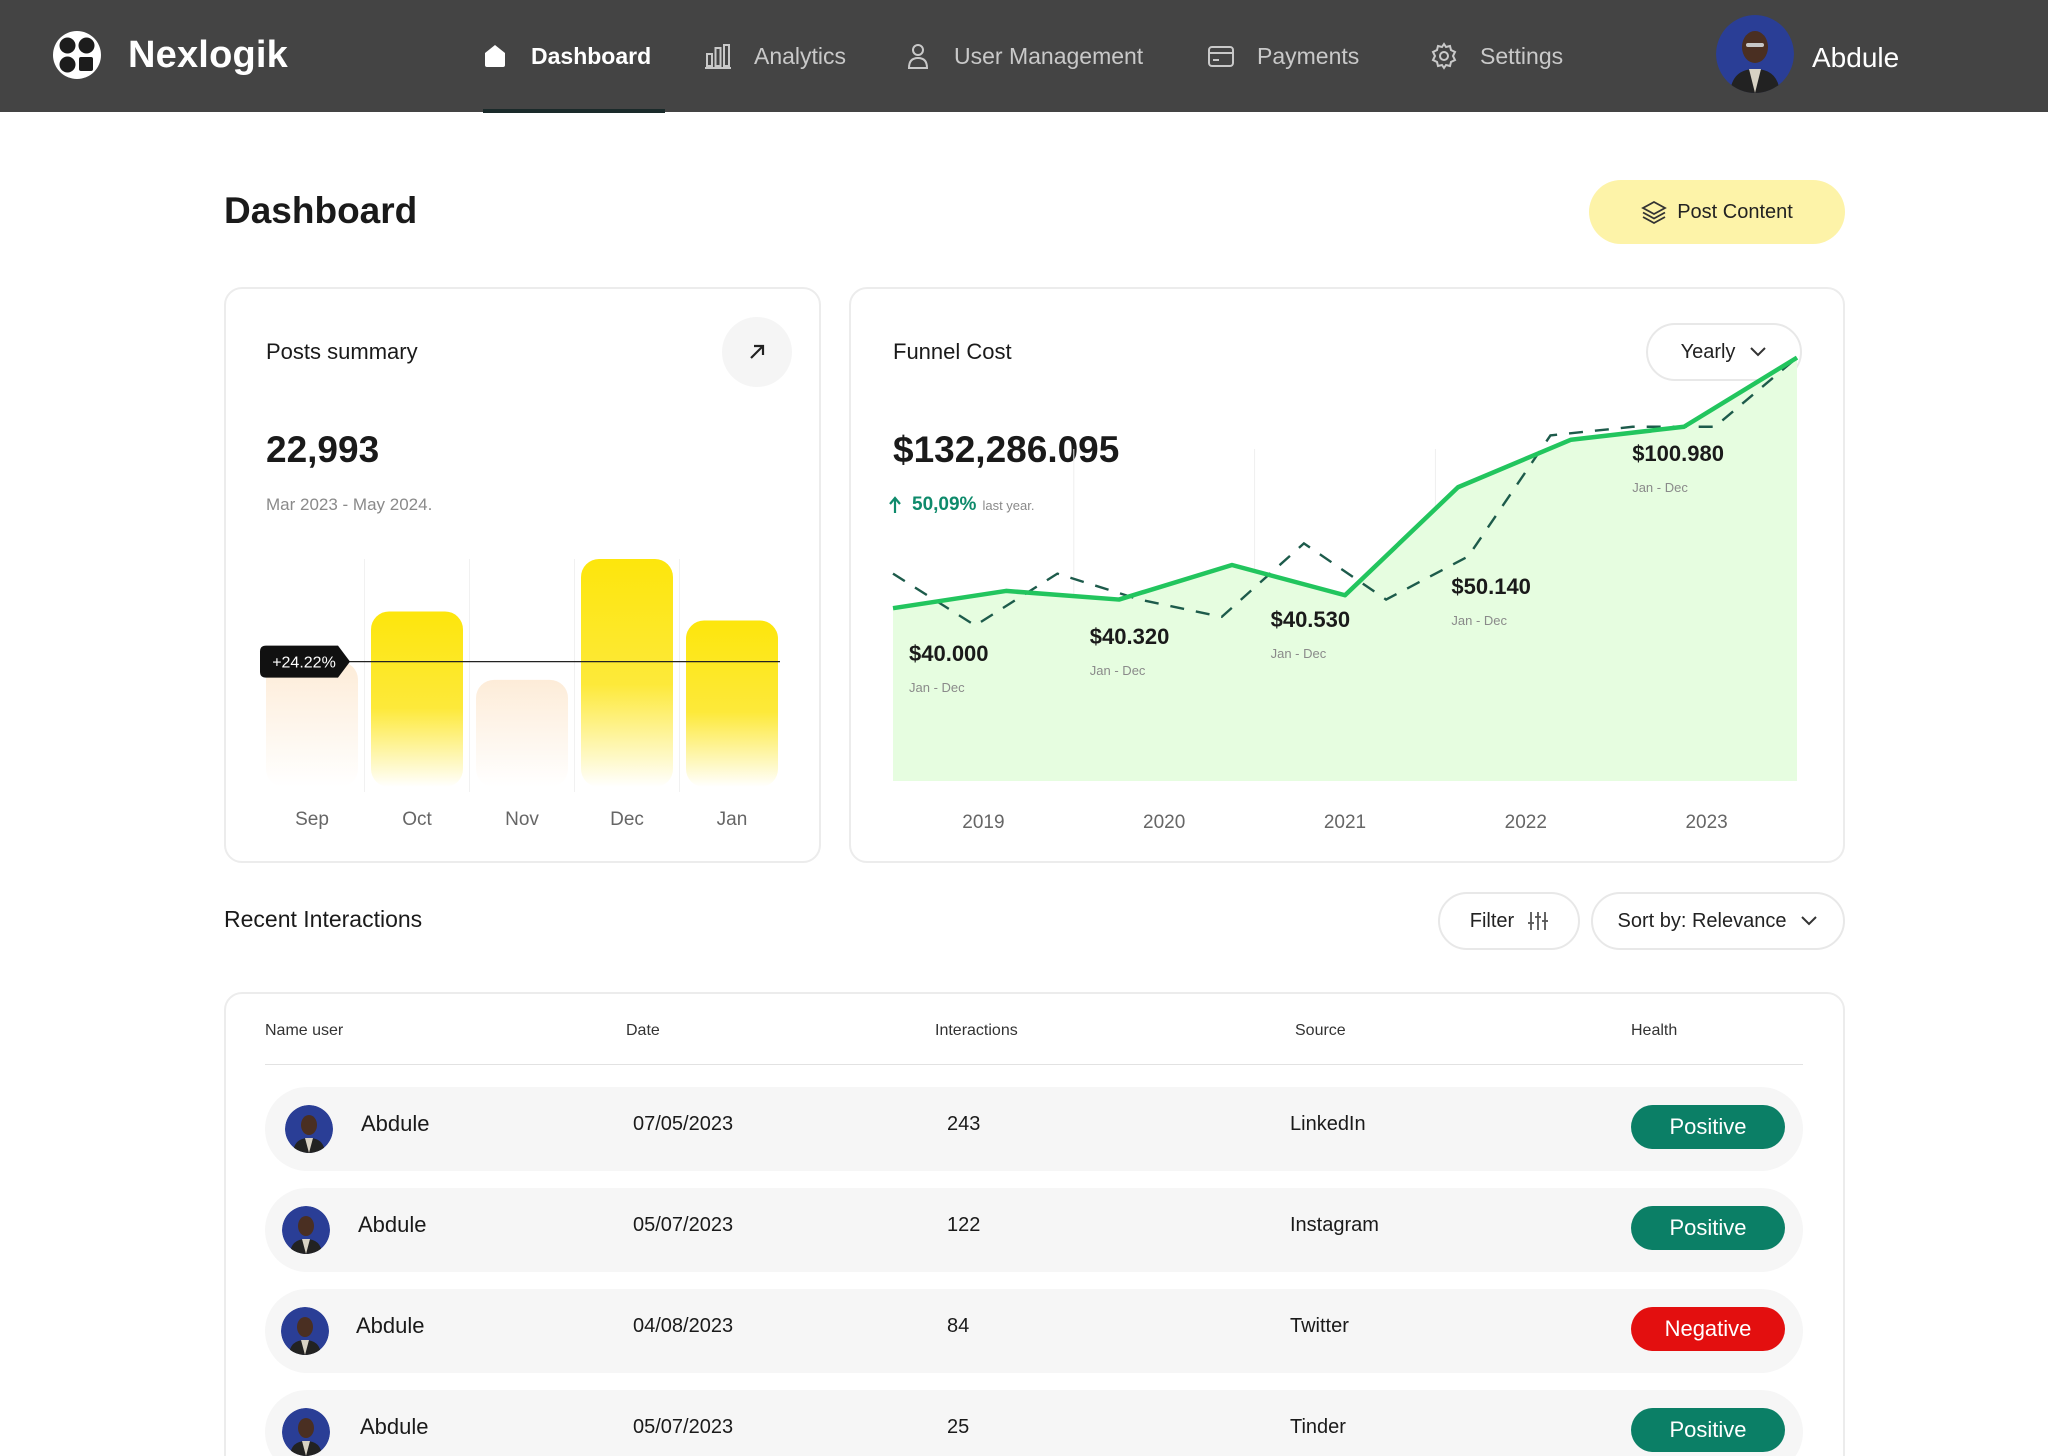 Image resolution: width=2048 pixels, height=1456 pixels. I want to click on annotation-value: $40.000, so click(949, 653).